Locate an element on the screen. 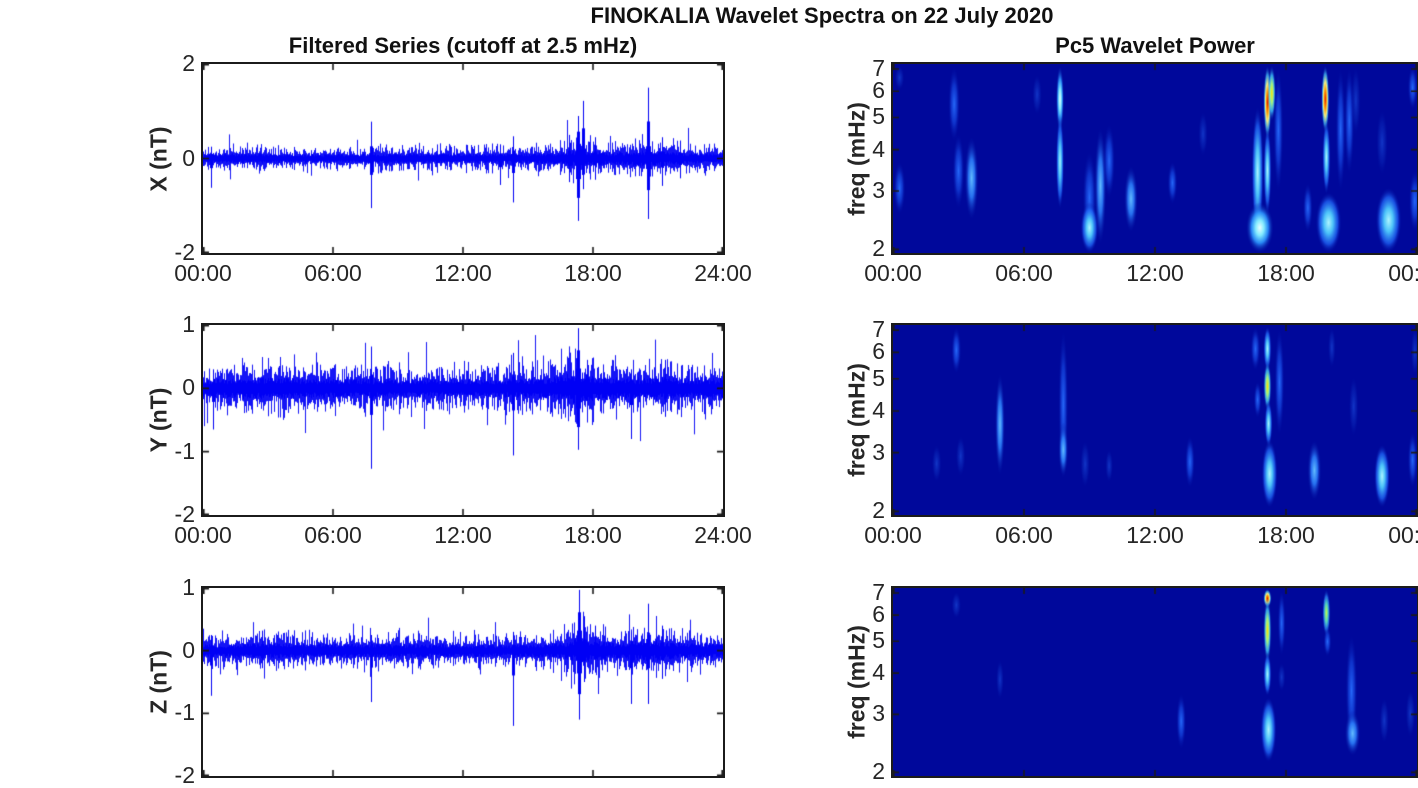 The height and width of the screenshot is (788, 1418). subplot-z-timeseries: Z (nT) -2 -1 0 1 is located at coordinates (435, 681).